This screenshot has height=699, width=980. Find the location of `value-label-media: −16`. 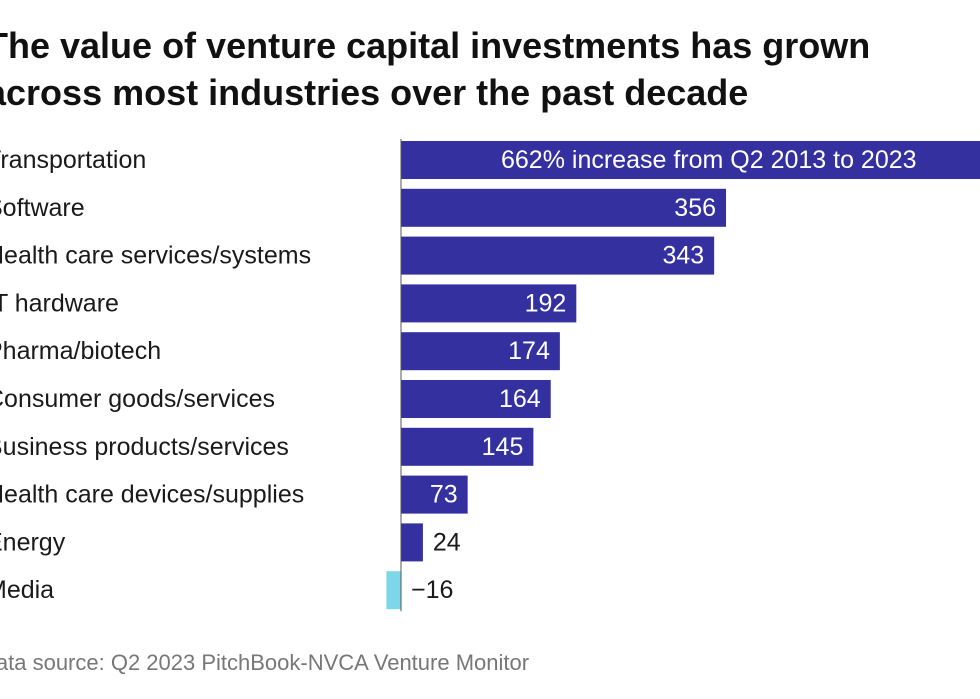

value-label-media: −16 is located at coordinates (432, 590).